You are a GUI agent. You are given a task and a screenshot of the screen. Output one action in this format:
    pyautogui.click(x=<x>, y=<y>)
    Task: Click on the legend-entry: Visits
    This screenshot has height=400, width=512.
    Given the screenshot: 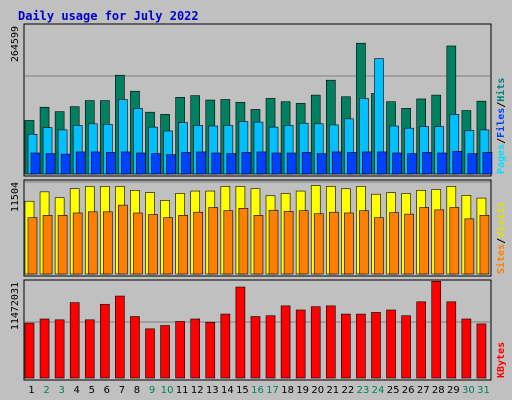 What is the action you would take?
    pyautogui.click(x=501, y=220)
    